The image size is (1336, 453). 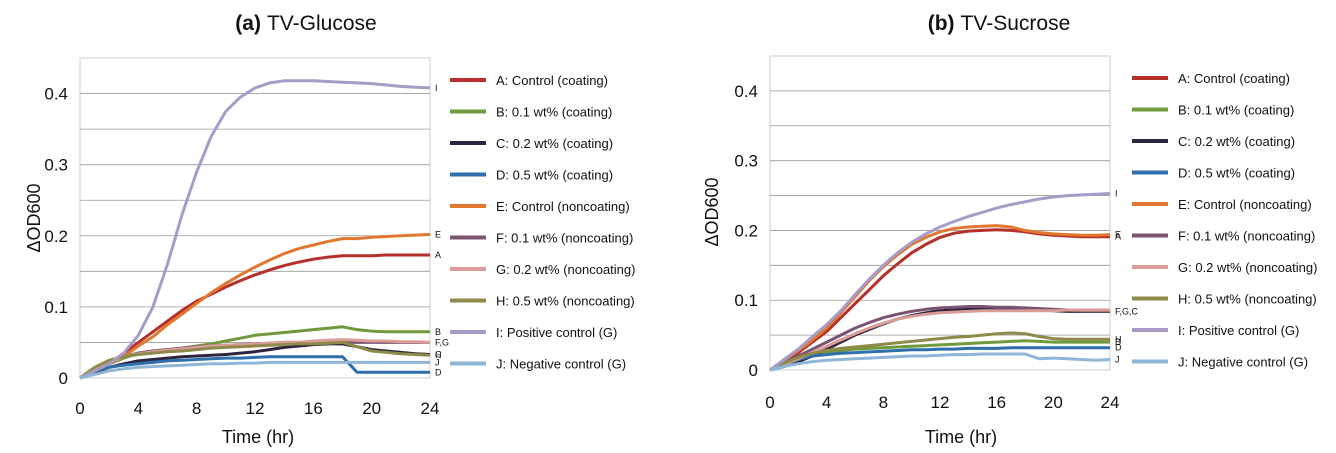 What do you see at coordinates (322, 23) in the screenshot?
I see `chart-title: TV-Glucose` at bounding box center [322, 23].